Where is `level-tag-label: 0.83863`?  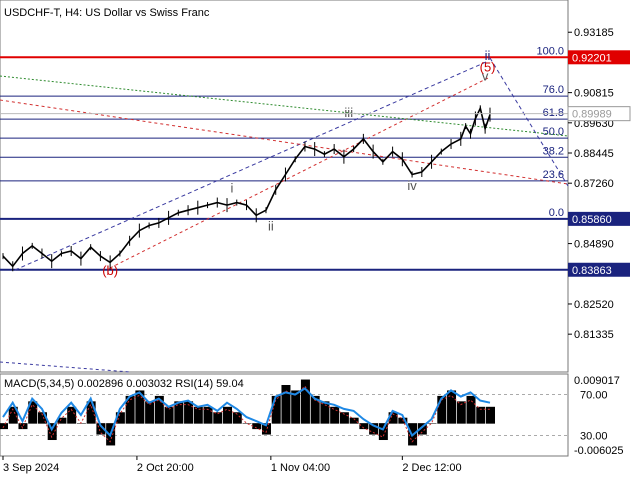
level-tag-label: 0.83863 is located at coordinates (592, 271).